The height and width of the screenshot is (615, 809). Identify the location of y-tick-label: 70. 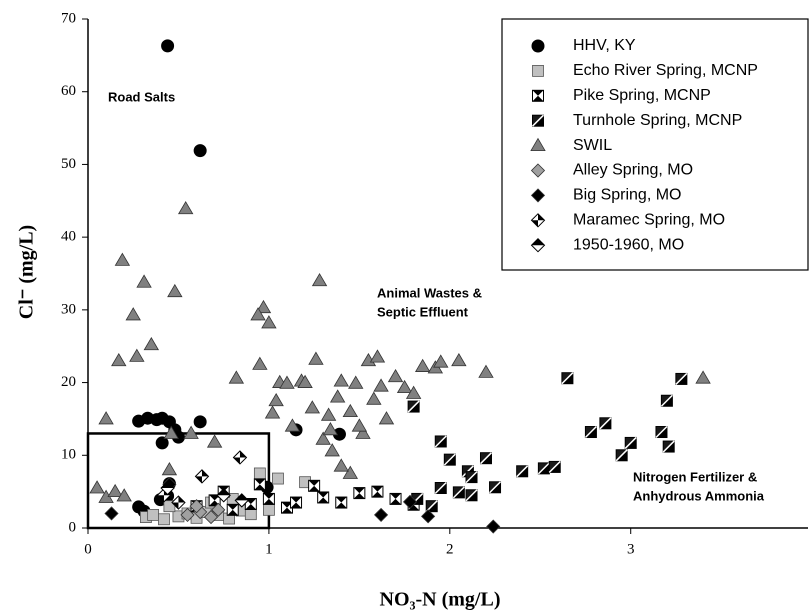
(68, 18).